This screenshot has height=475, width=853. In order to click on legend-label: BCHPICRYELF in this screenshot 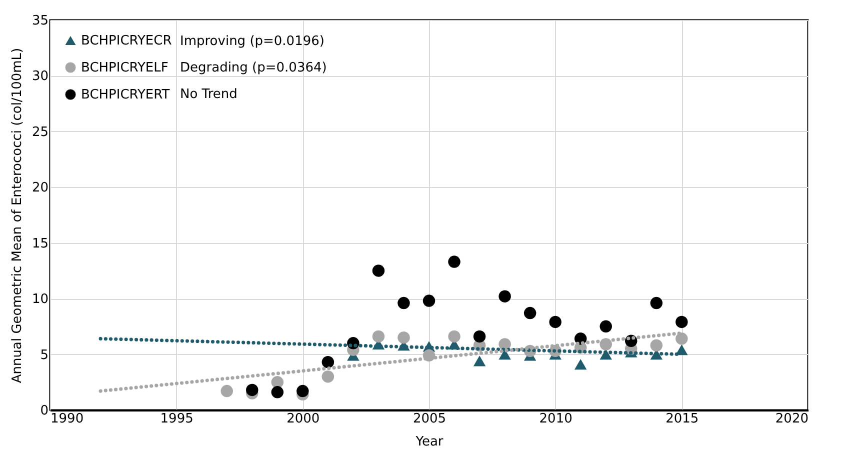, I will do `click(124, 68)`.